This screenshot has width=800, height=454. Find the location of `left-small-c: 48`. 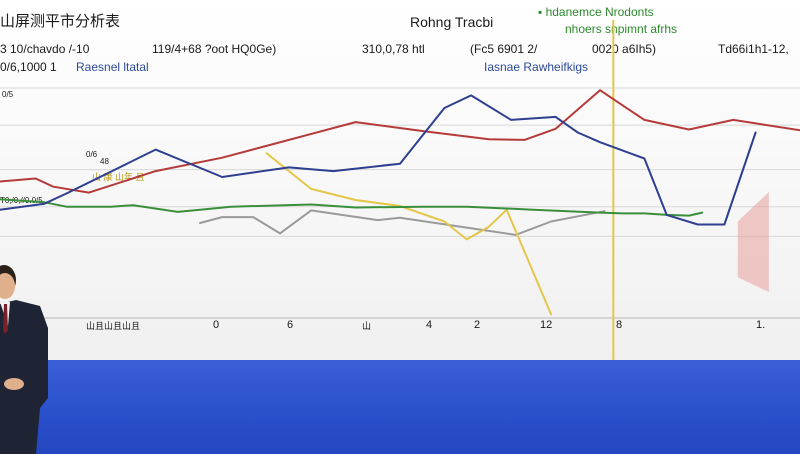

left-small-c: 48 is located at coordinates (104, 161).